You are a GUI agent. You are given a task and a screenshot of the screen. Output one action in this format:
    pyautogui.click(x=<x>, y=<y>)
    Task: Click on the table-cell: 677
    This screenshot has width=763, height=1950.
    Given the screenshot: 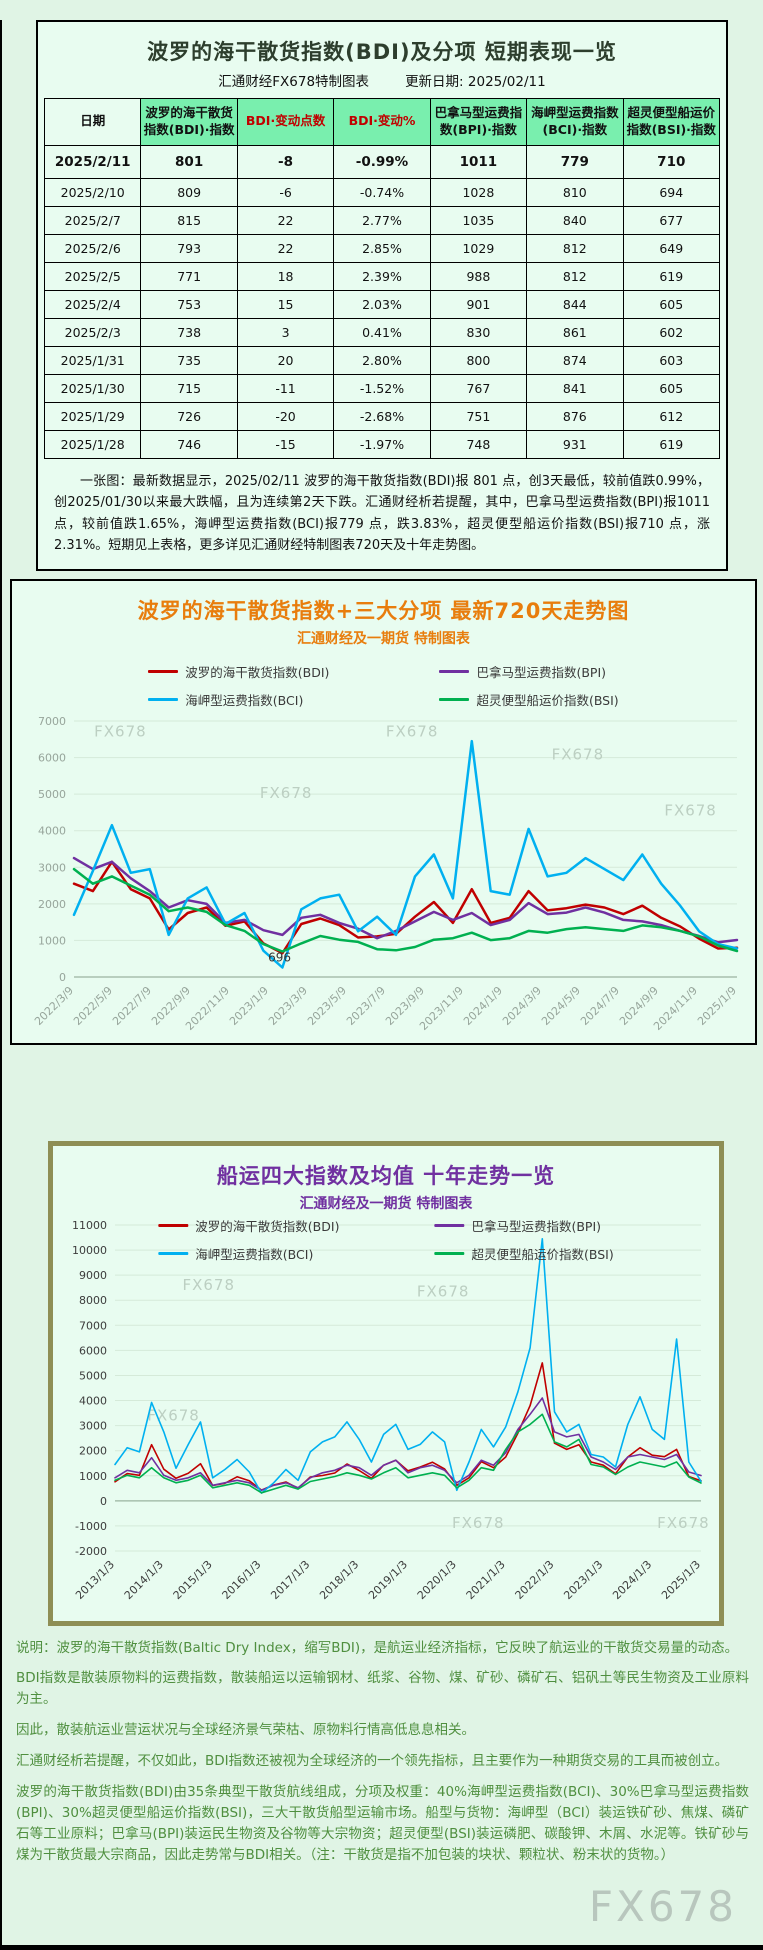 What is the action you would take?
    pyautogui.click(x=671, y=220)
    